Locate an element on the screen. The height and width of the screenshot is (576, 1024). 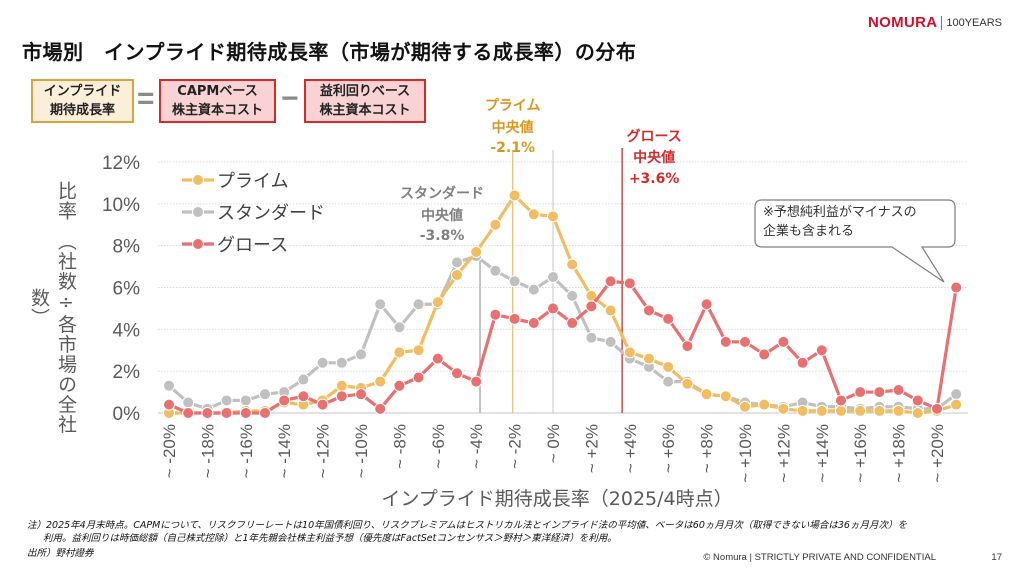
y-tick-label: 8% is located at coordinates (127, 247).